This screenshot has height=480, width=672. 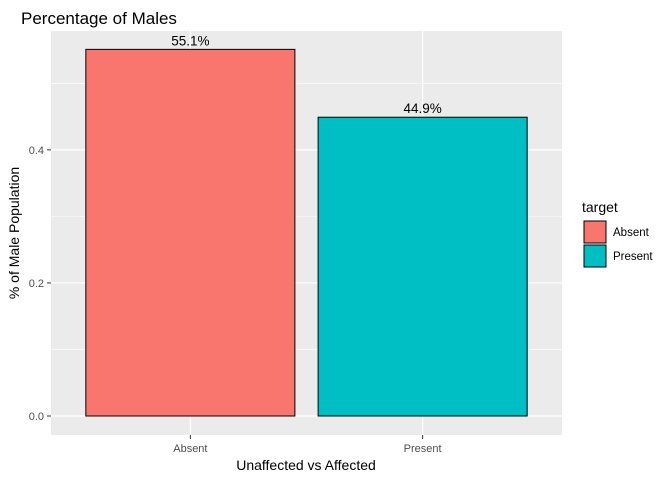 I want to click on legend-title: target, so click(x=600, y=207).